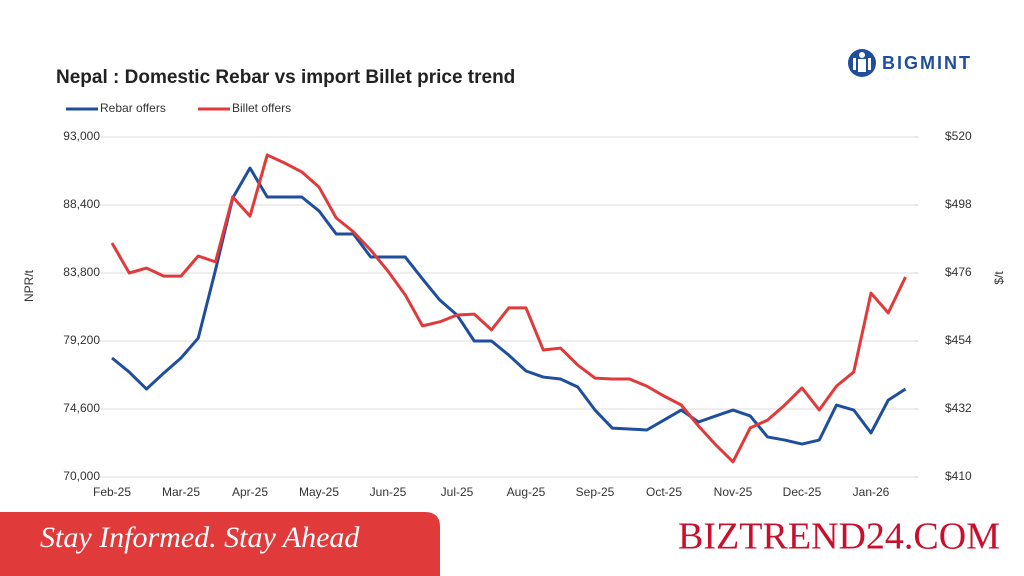 This screenshot has width=1024, height=576. What do you see at coordinates (733, 492) in the screenshot?
I see `x-tick-label: Nov-25` at bounding box center [733, 492].